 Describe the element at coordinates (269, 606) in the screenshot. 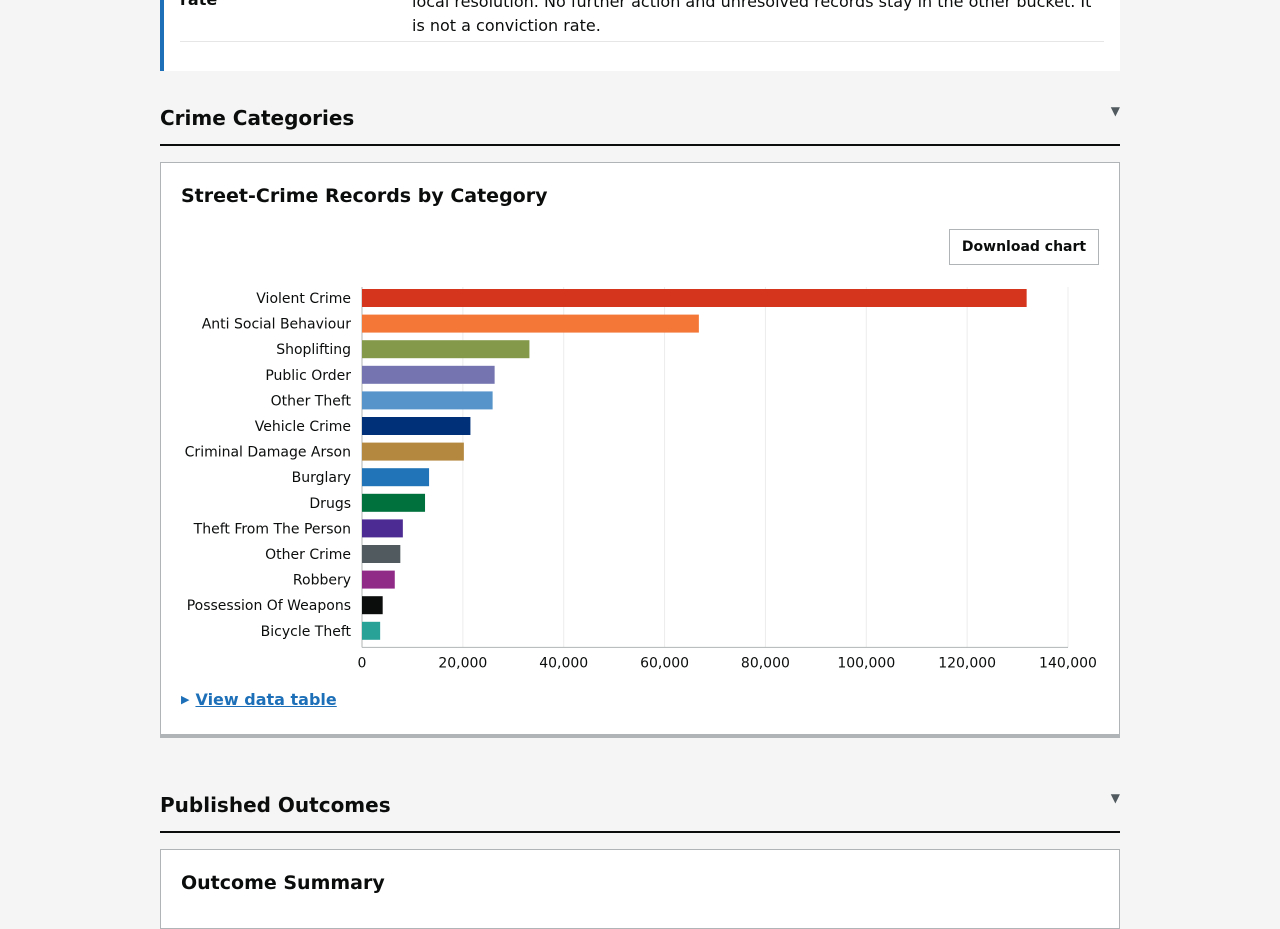

I see `category-label: Possession Of Weapons` at that location.